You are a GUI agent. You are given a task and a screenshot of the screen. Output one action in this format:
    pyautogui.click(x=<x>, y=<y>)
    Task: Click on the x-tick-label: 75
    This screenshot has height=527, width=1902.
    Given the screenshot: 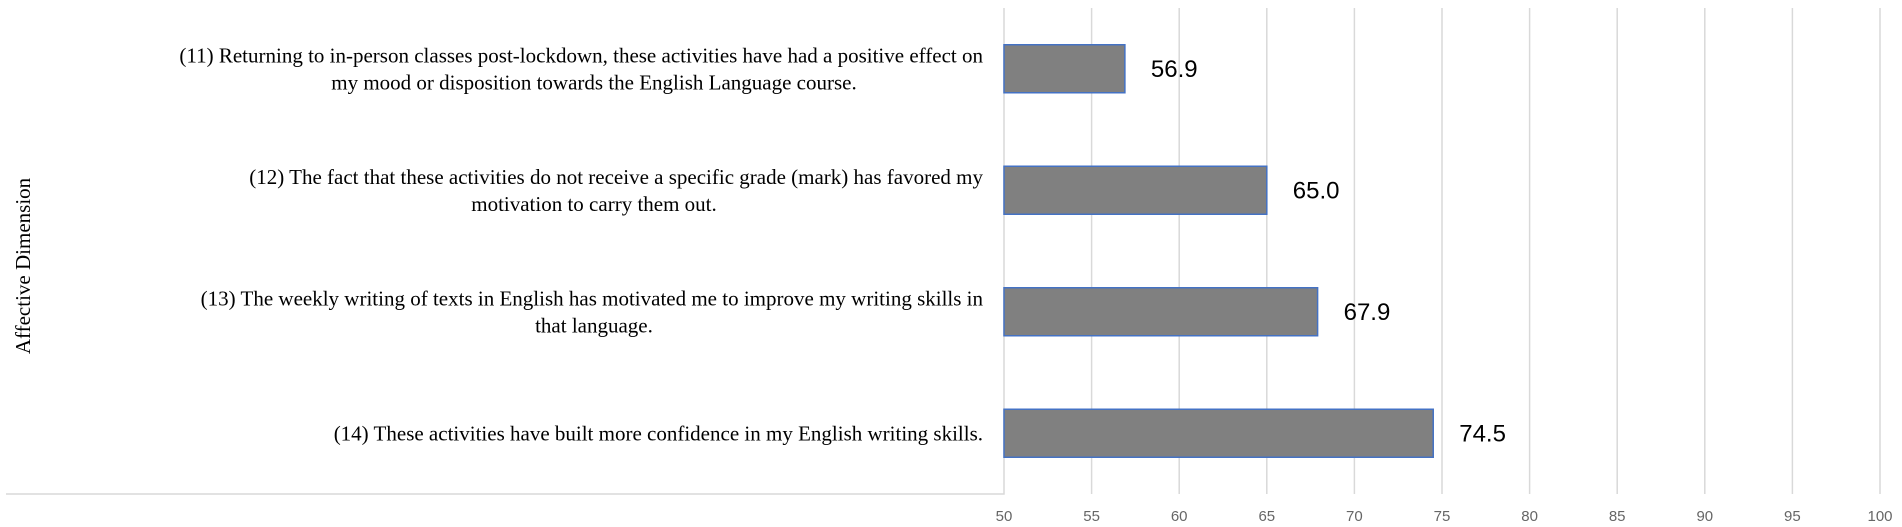 What is the action you would take?
    pyautogui.click(x=1442, y=516)
    